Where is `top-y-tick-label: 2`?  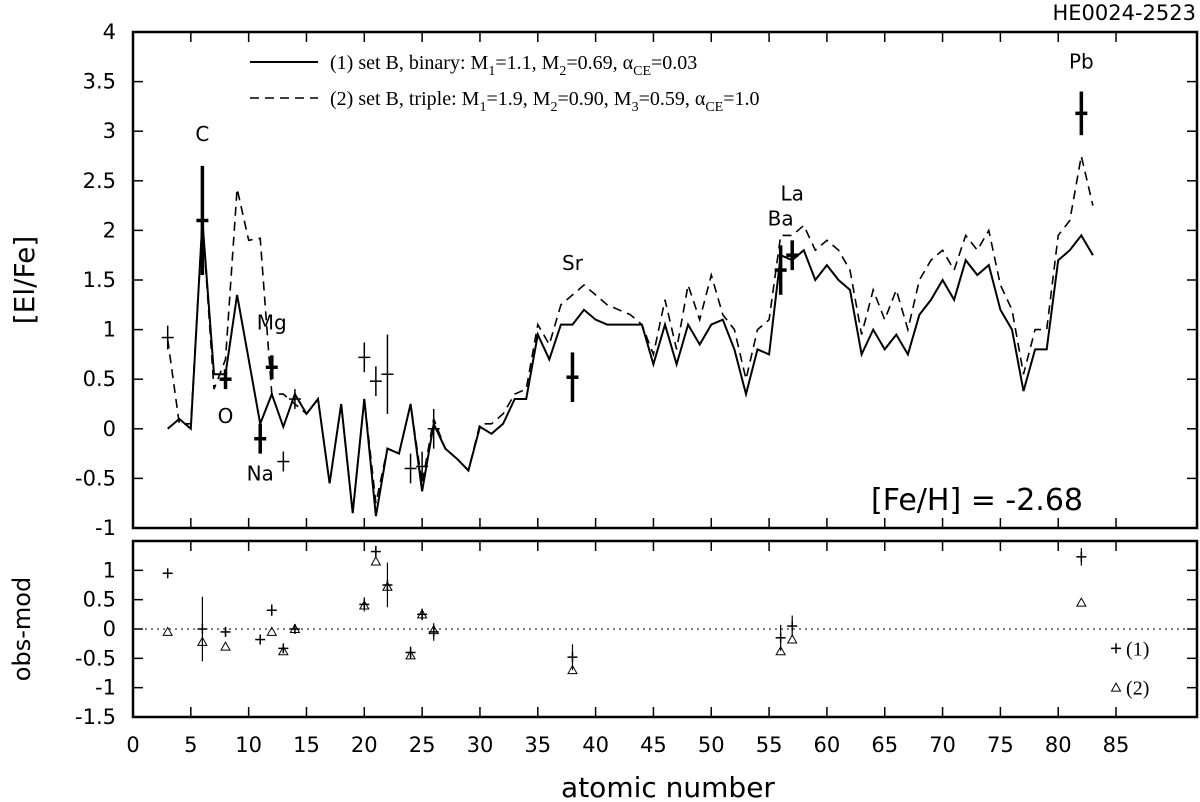 top-y-tick-label: 2 is located at coordinates (109, 230).